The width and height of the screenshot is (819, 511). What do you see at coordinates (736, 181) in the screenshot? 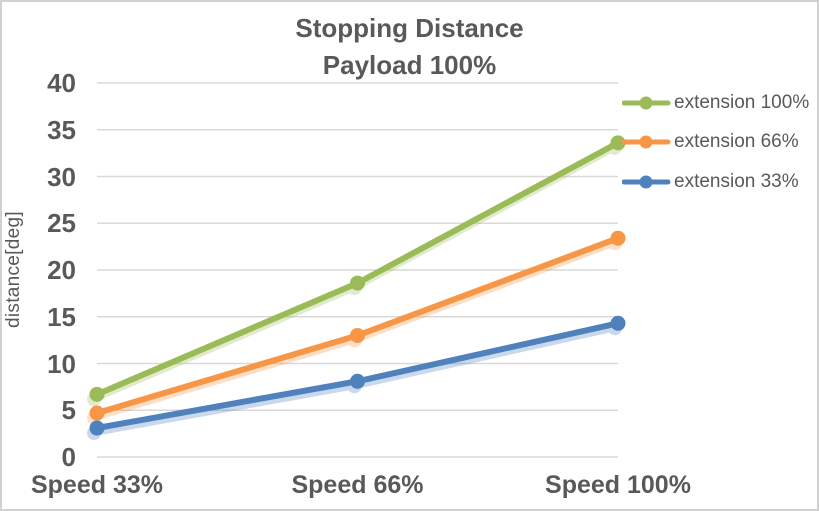
I see `legend-label: extension 33%` at bounding box center [736, 181].